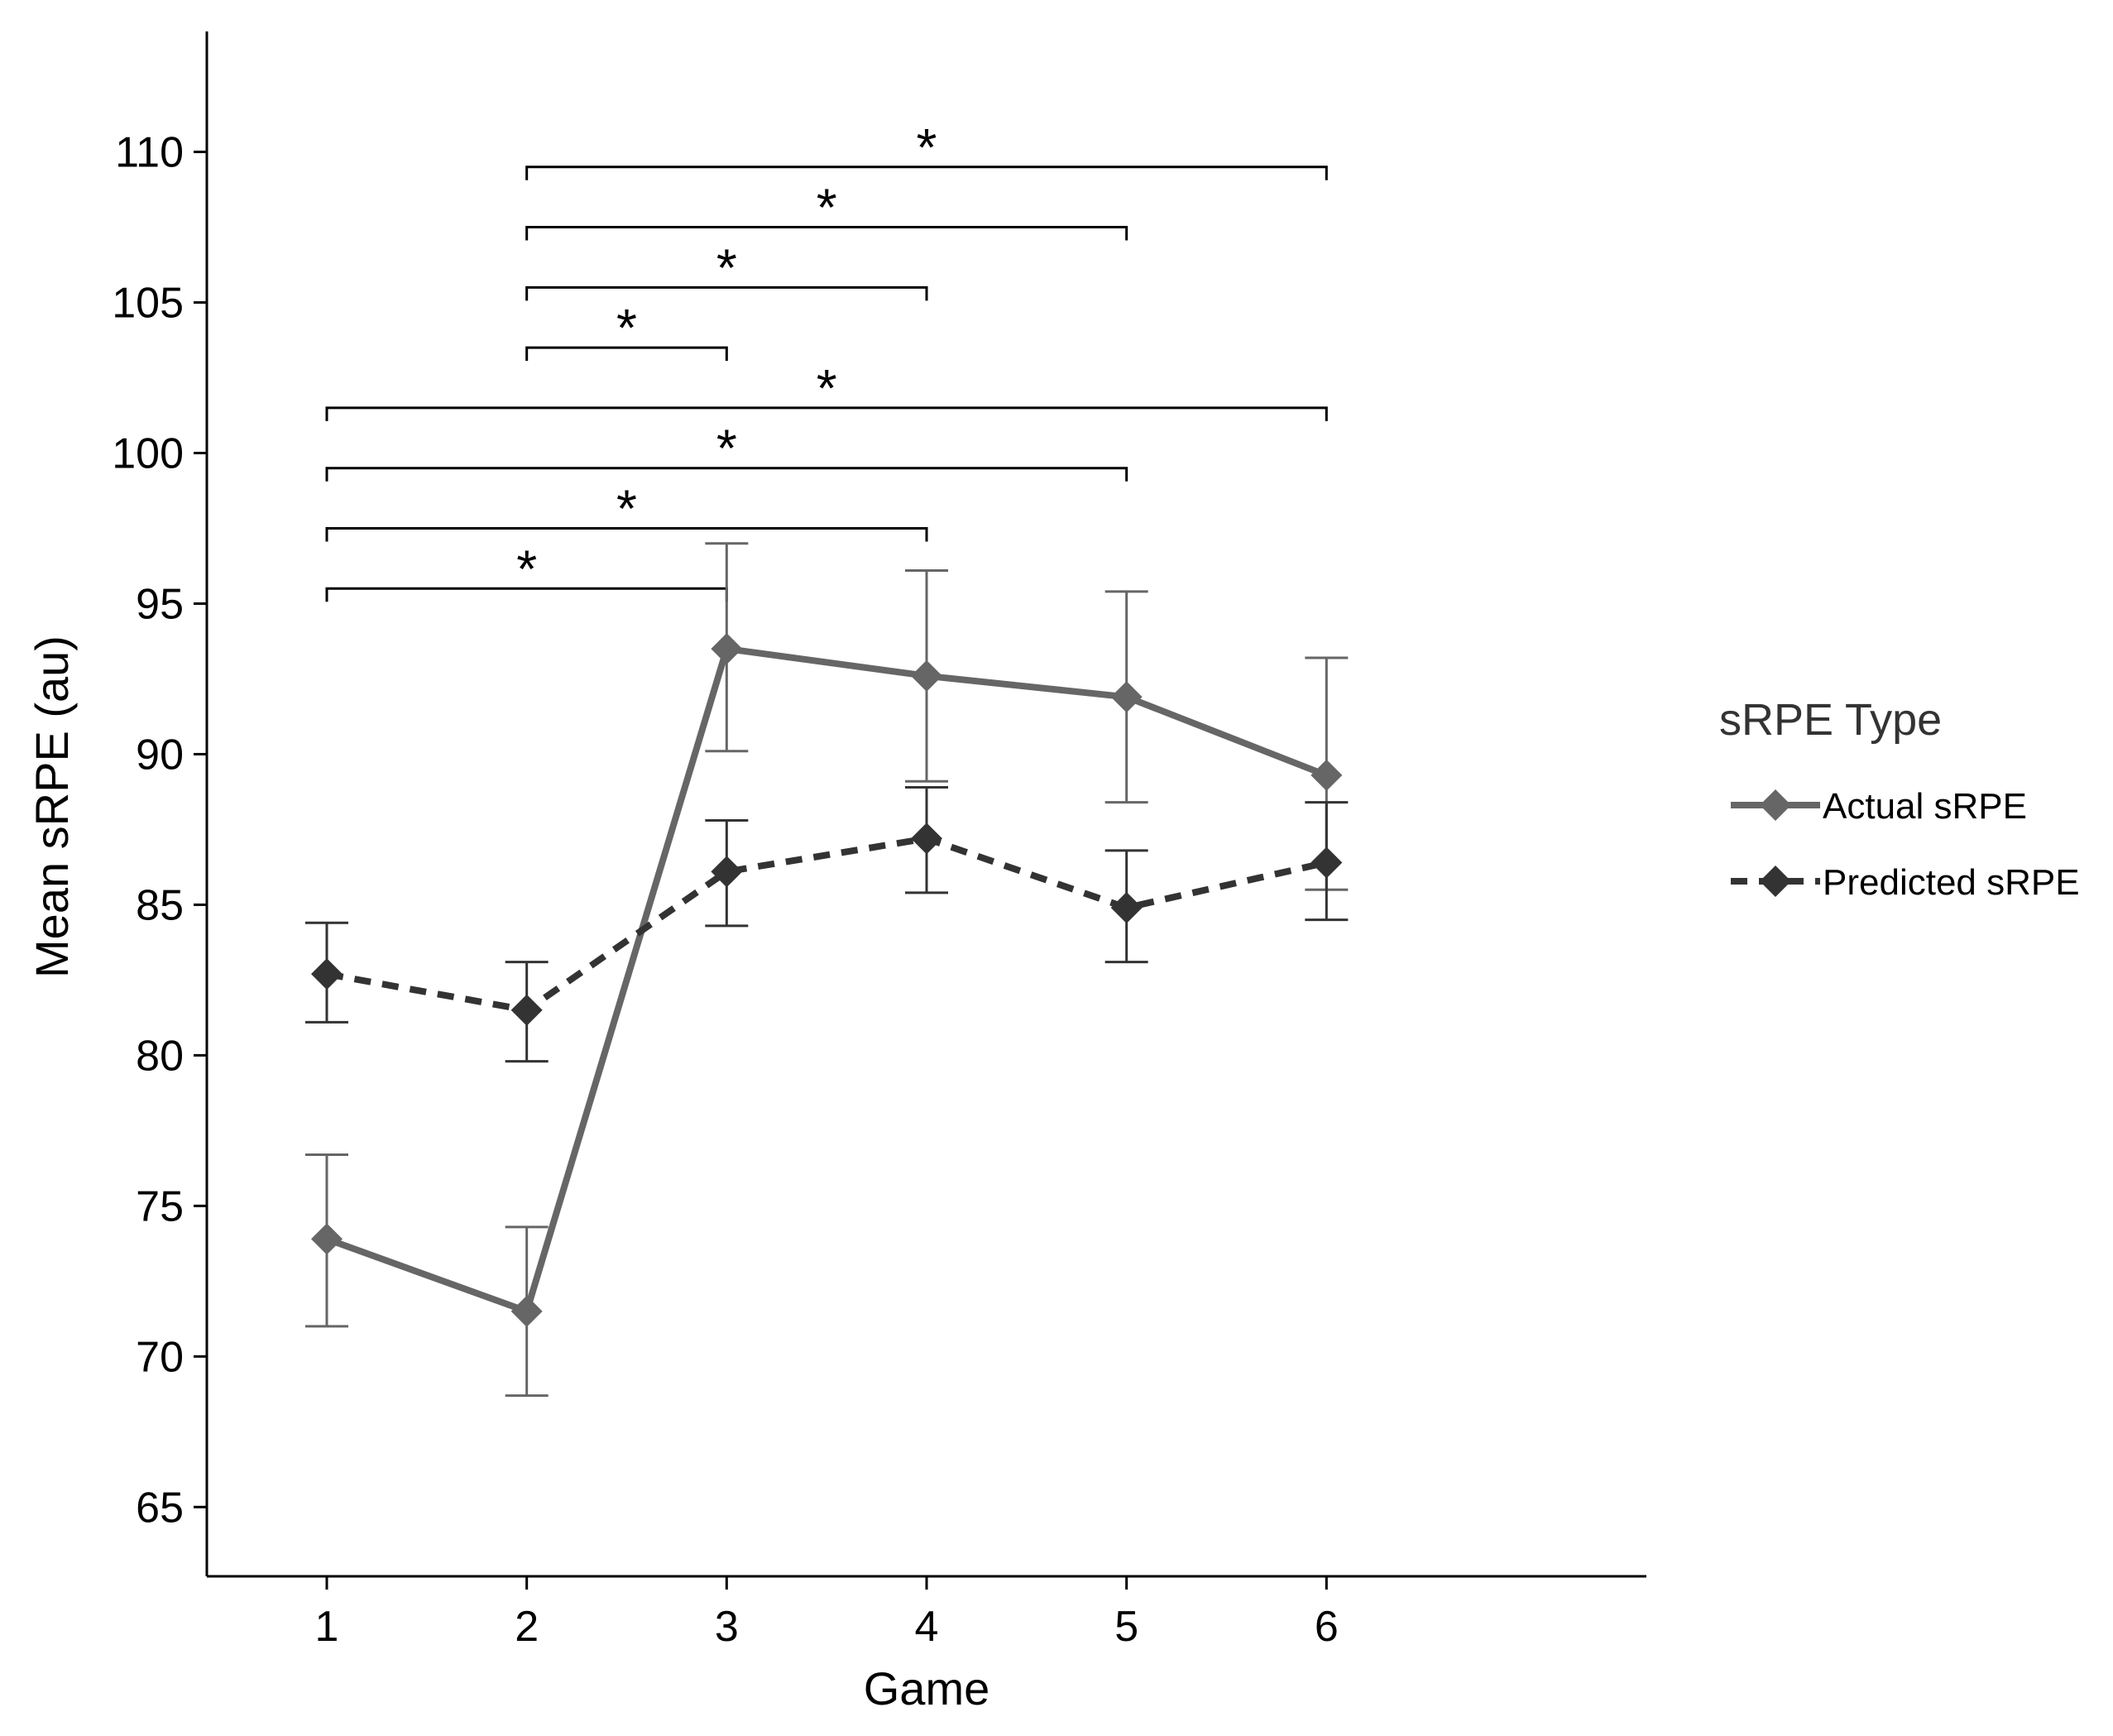 The width and height of the screenshot is (2113, 1736). Describe the element at coordinates (149, 153) in the screenshot. I see `y-tick-label: 110` at that location.